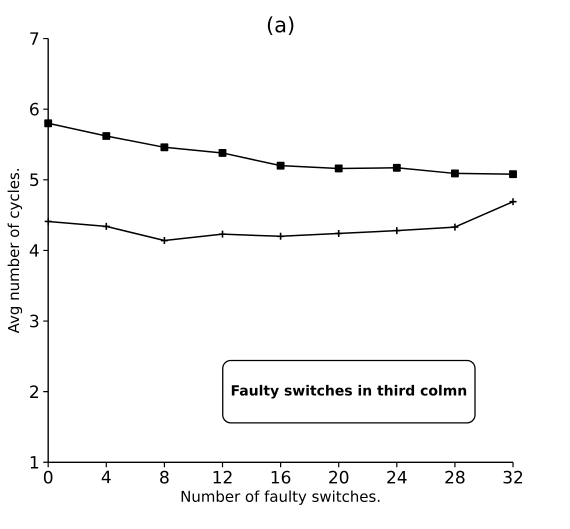  Describe the element at coordinates (397, 477) in the screenshot. I see `x-tick-label: 24` at that location.